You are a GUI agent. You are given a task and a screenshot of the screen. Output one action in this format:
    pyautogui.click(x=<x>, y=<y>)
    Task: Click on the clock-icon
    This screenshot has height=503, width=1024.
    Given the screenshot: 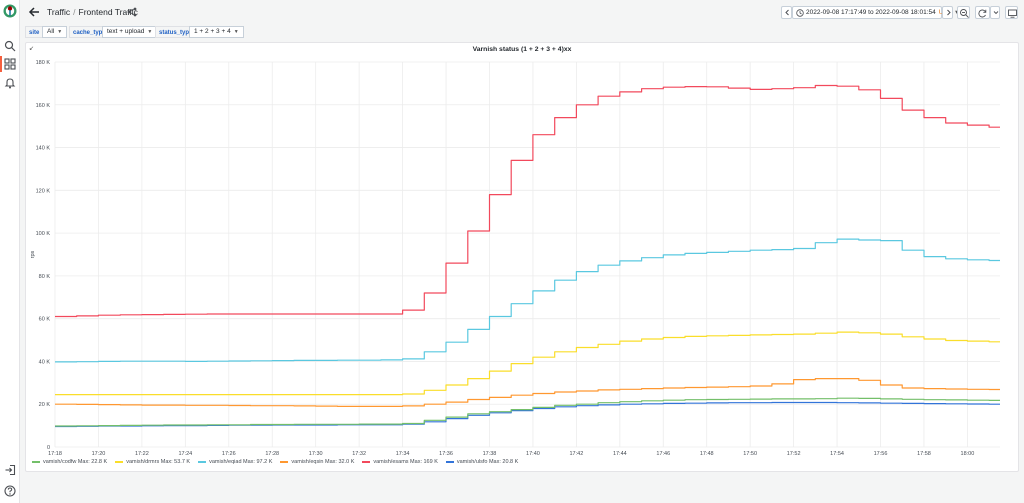 What is the action you would take?
    pyautogui.click(x=800, y=13)
    